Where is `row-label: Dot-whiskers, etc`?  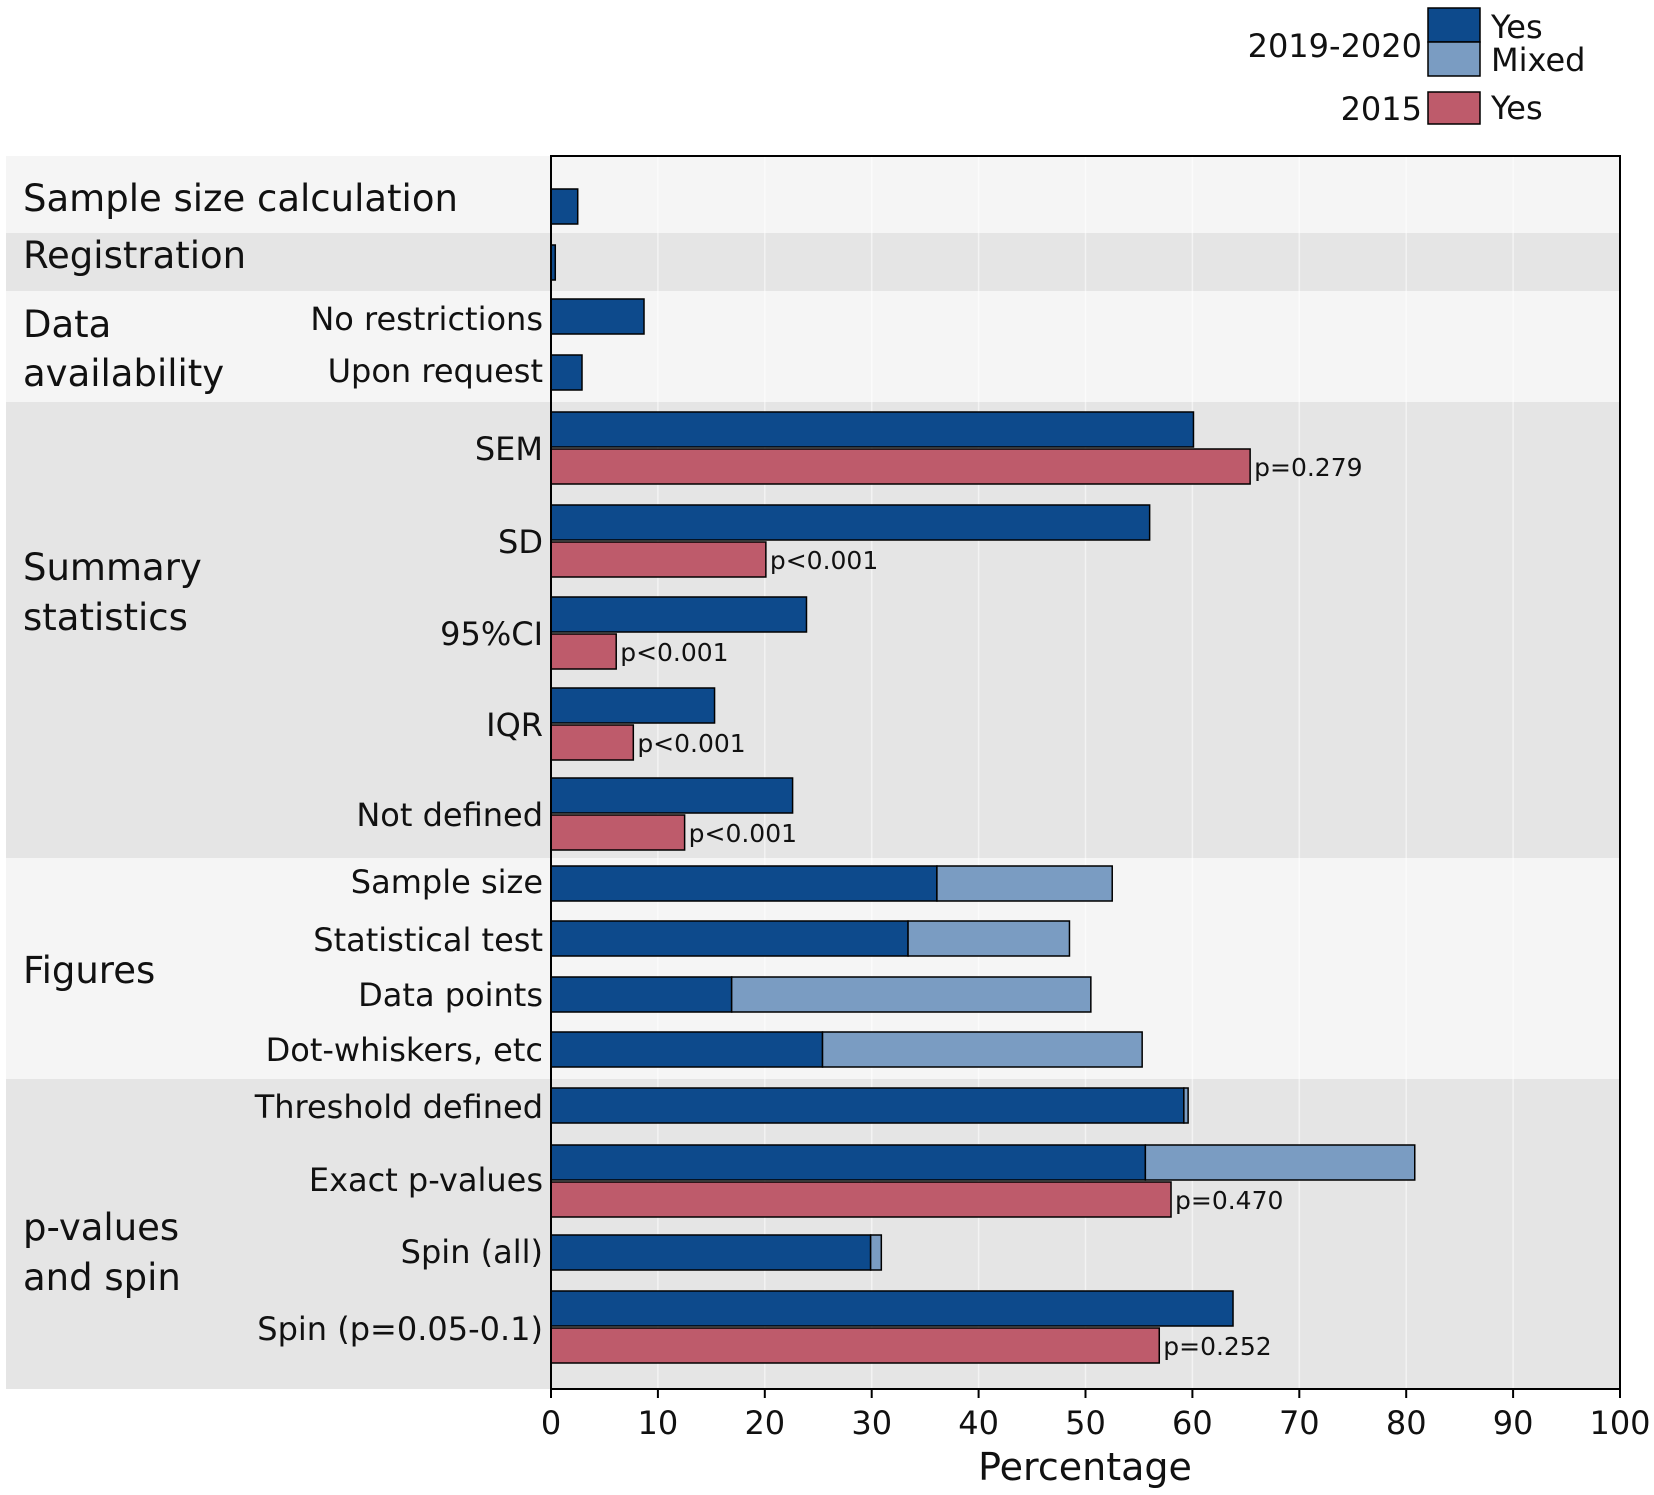
row-label: Dot-whiskers, etc is located at coordinates (404, 1050).